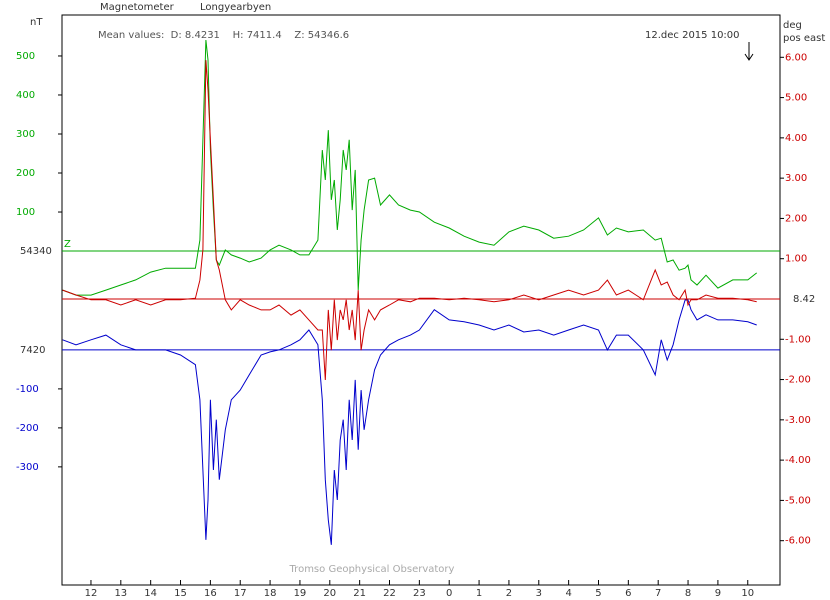 The height and width of the screenshot is (600, 830). I want to click on x-tick-label: 14, so click(150, 593).